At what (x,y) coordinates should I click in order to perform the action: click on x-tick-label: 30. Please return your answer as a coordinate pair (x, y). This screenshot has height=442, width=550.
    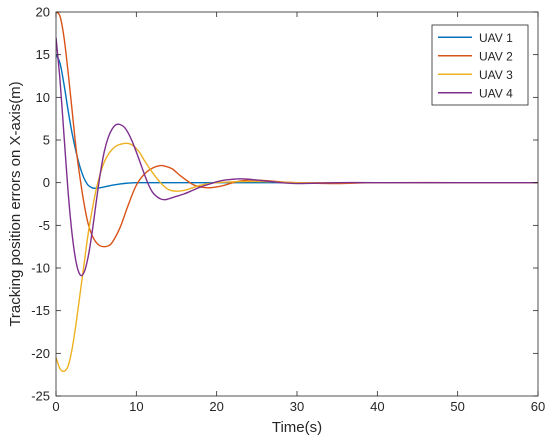
    Looking at the image, I should click on (297, 406).